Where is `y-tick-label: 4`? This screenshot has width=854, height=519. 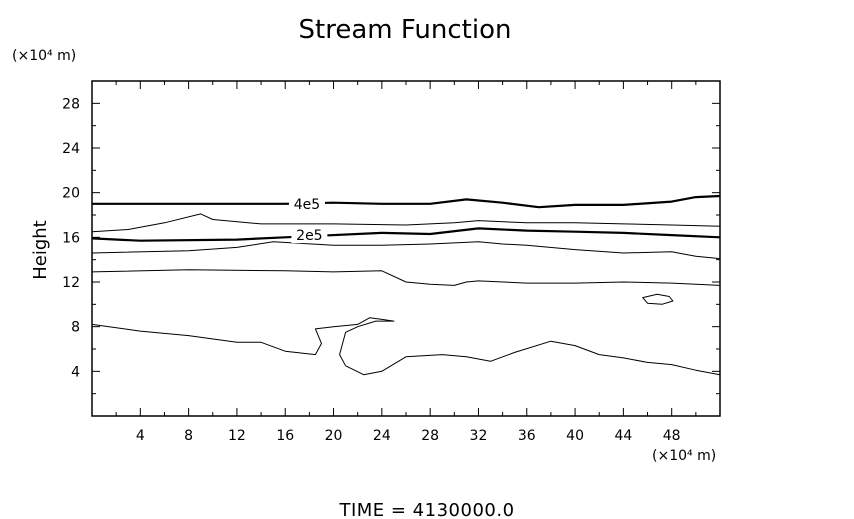 y-tick-label: 4 is located at coordinates (75, 372).